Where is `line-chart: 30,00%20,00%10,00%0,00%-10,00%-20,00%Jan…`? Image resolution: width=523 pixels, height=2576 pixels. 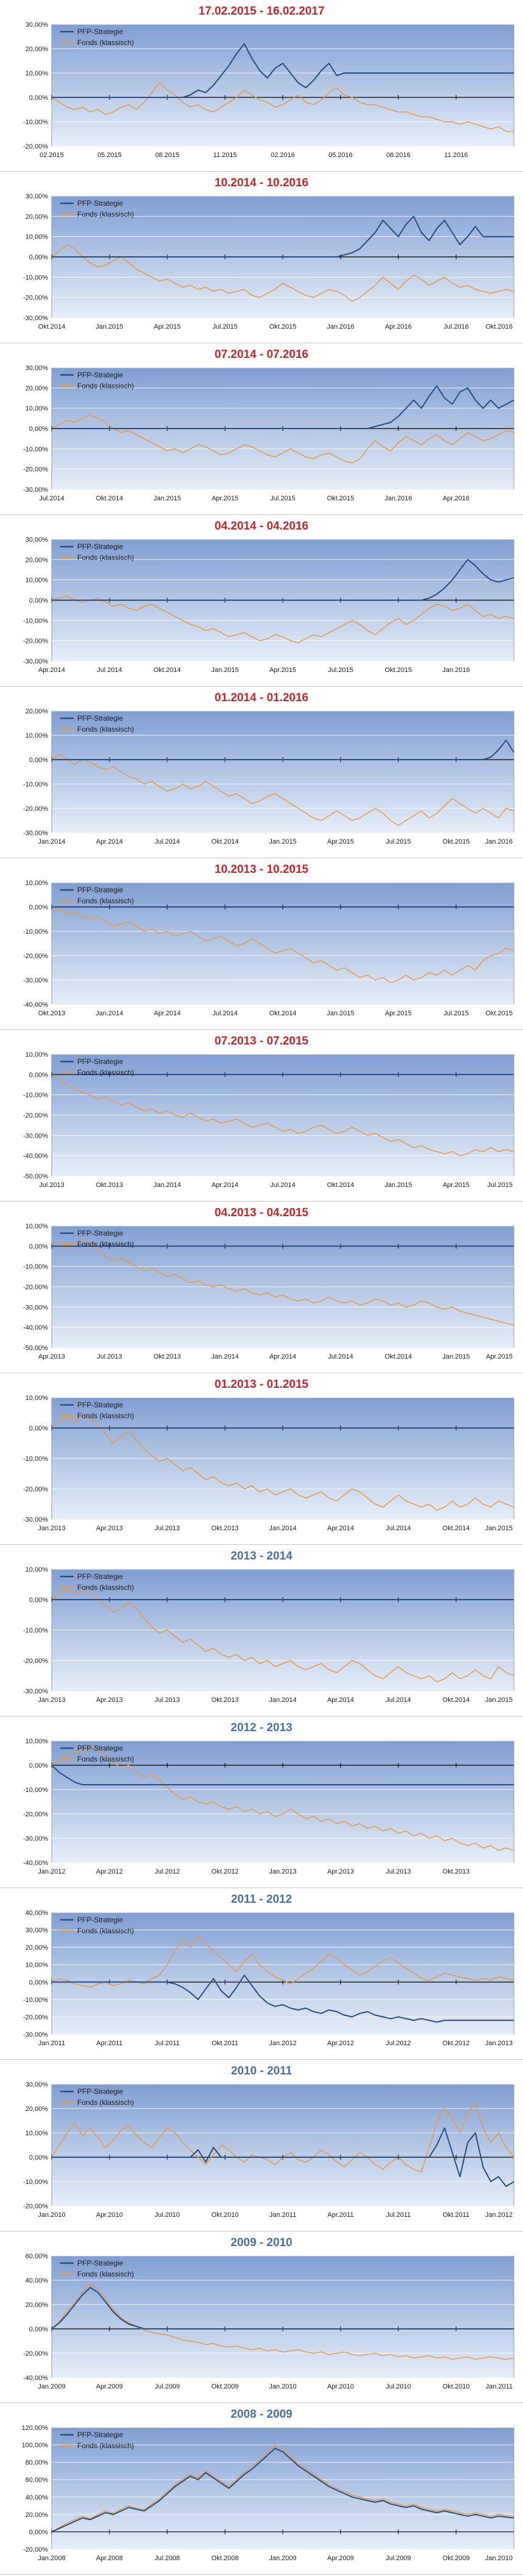 line-chart: 30,00%20,00%10,00%0,00%-10,00%-20,00%Jan… is located at coordinates (268, 2150).